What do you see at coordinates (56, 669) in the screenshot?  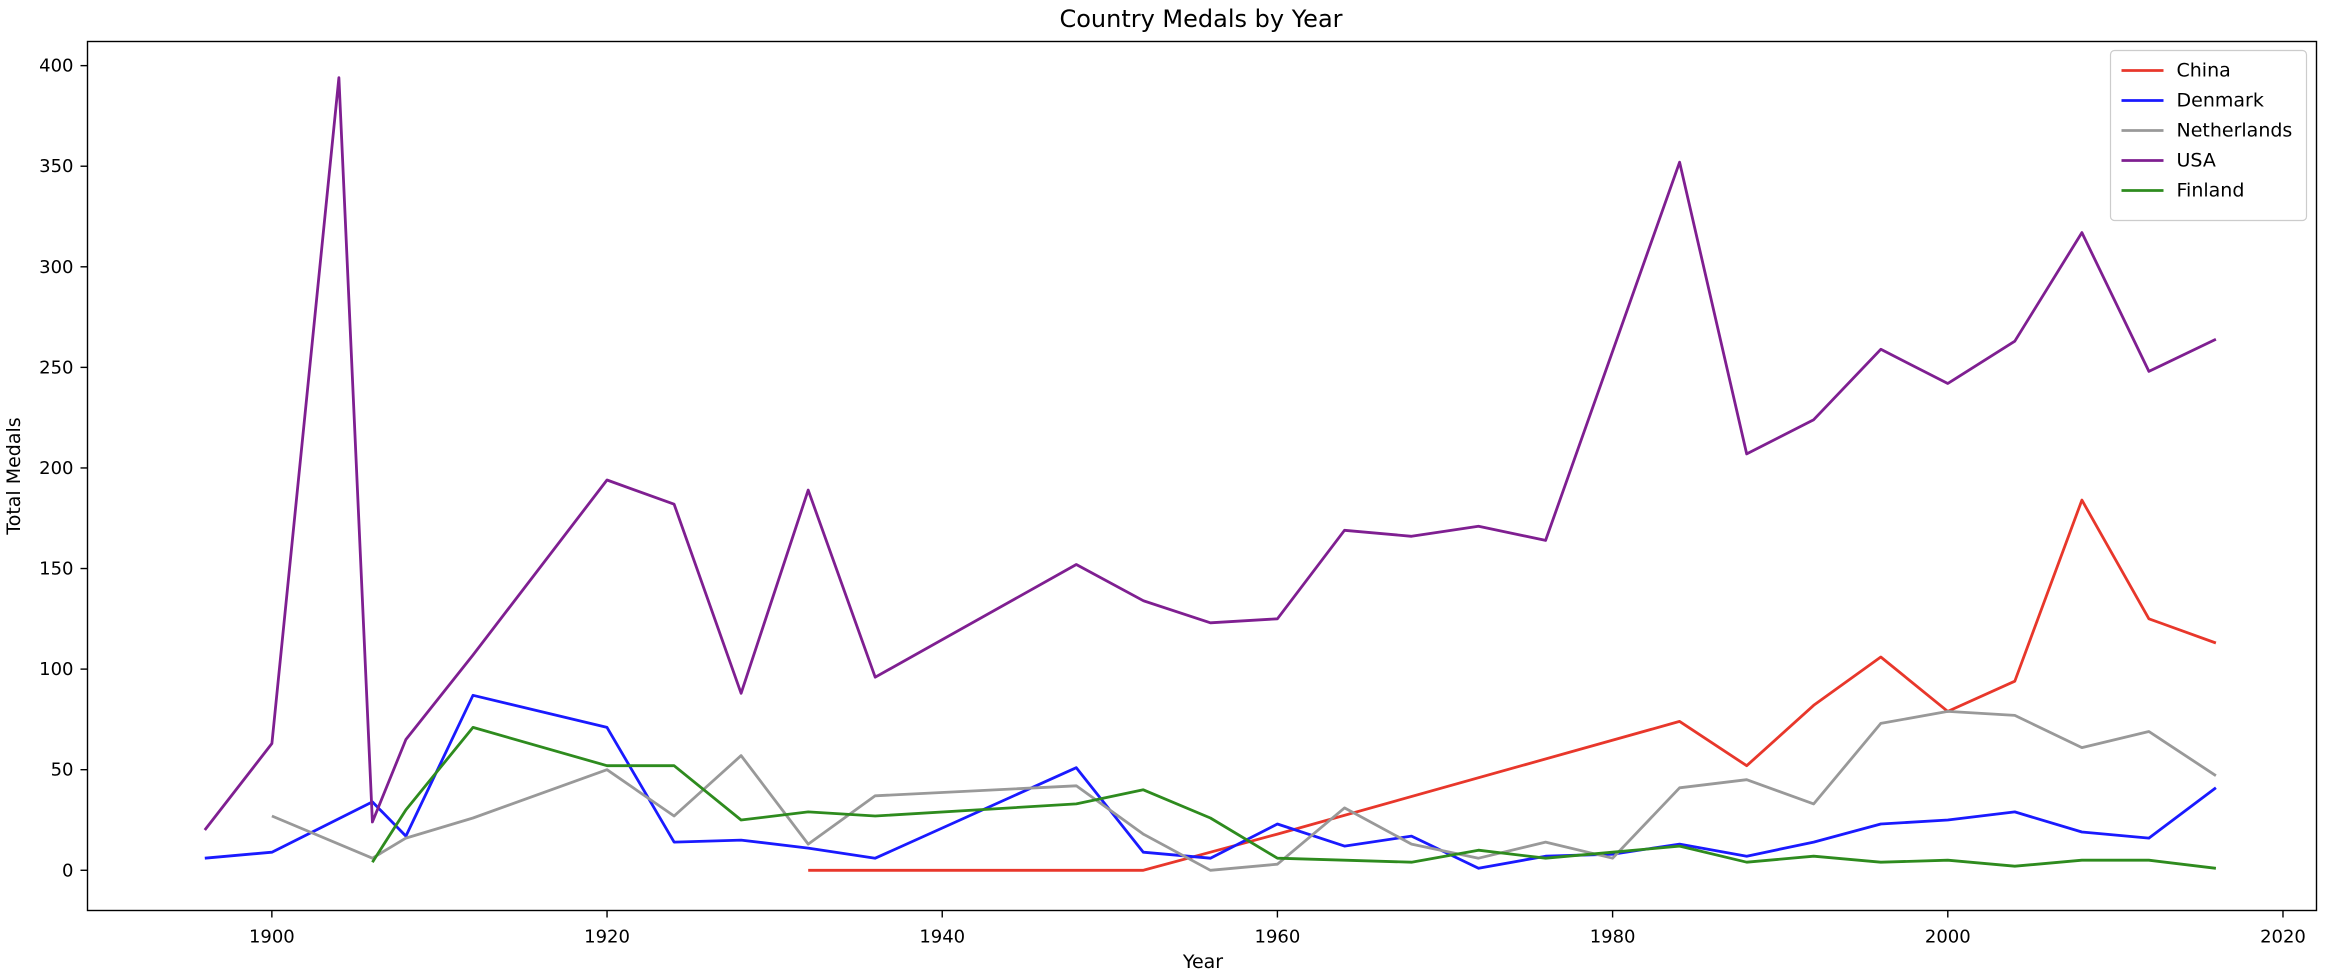 I see `y-tick-label: 100` at bounding box center [56, 669].